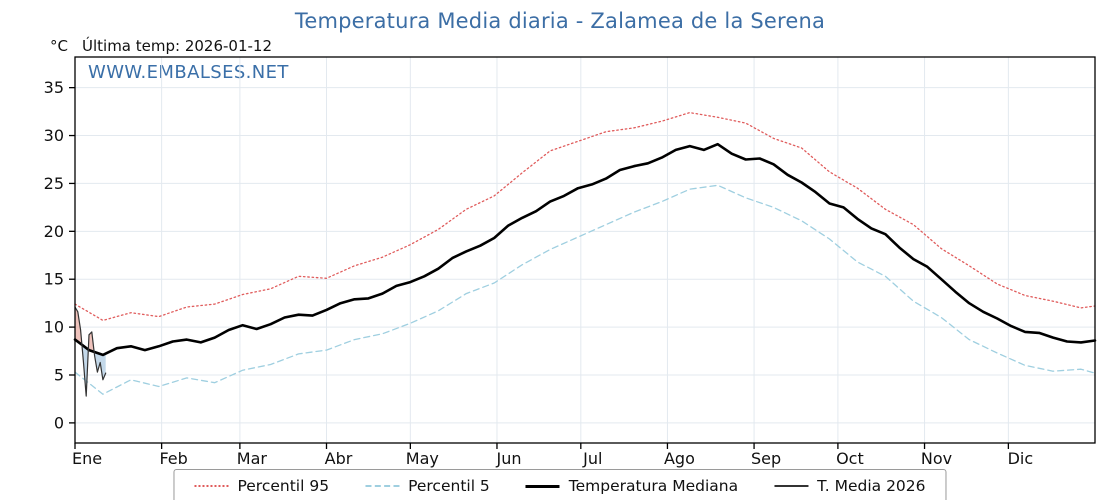 The width and height of the screenshot is (1120, 500). I want to click on svg-text: Ago, so click(679, 458).